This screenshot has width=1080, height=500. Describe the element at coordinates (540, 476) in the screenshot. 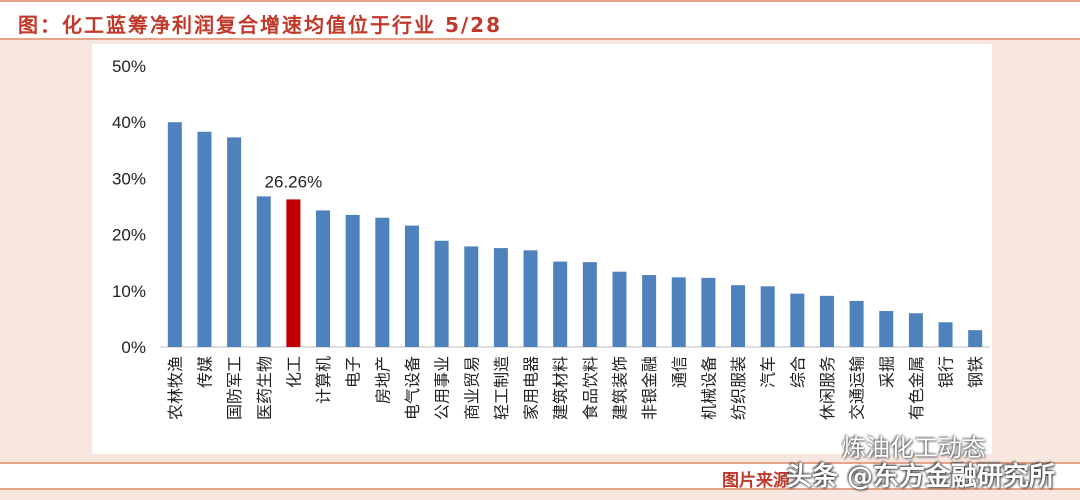

I see `footer-bar` at that location.